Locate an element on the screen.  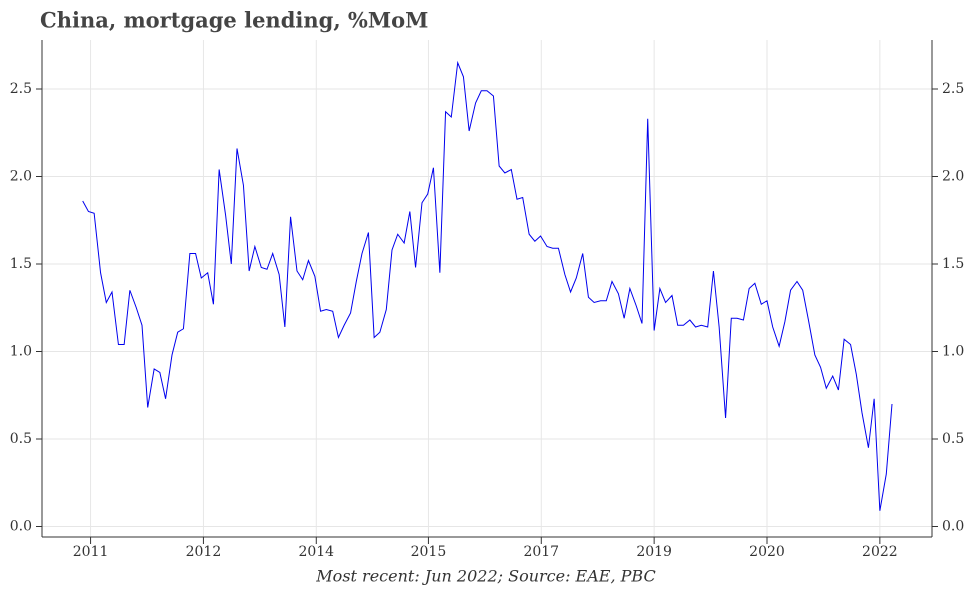
x-tick-label: 2017 is located at coordinates (541, 552).